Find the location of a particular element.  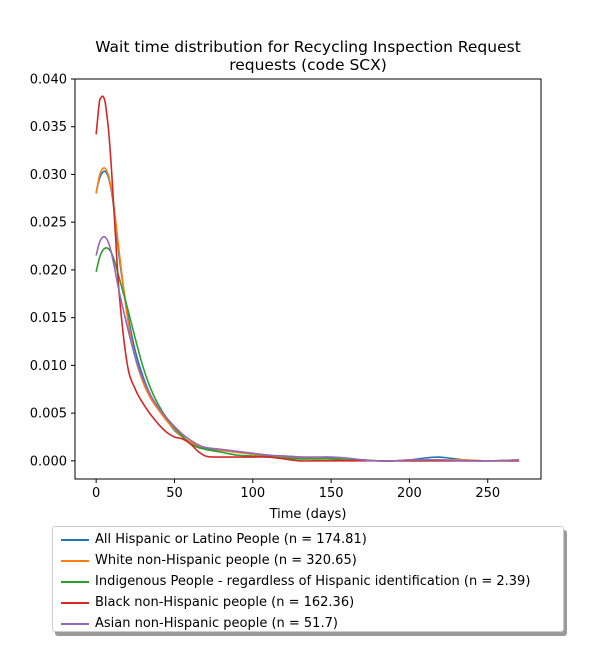

y-tick-label: 0.015 is located at coordinates (48, 318).